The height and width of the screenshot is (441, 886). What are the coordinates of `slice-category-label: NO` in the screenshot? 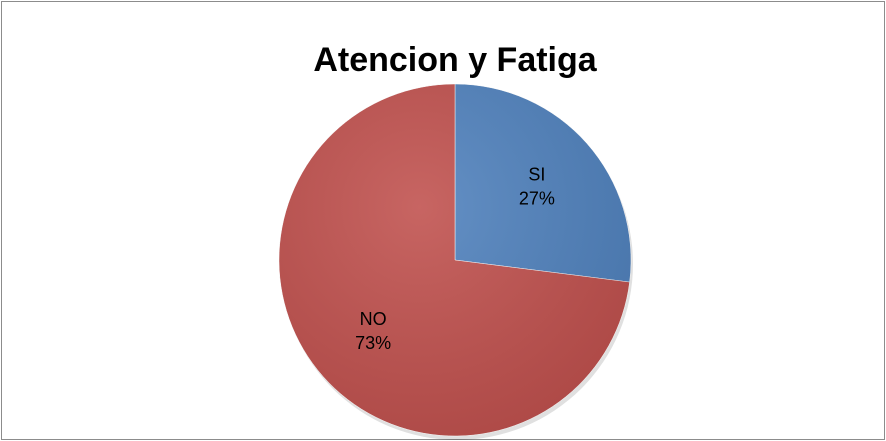 It's located at (373, 319).